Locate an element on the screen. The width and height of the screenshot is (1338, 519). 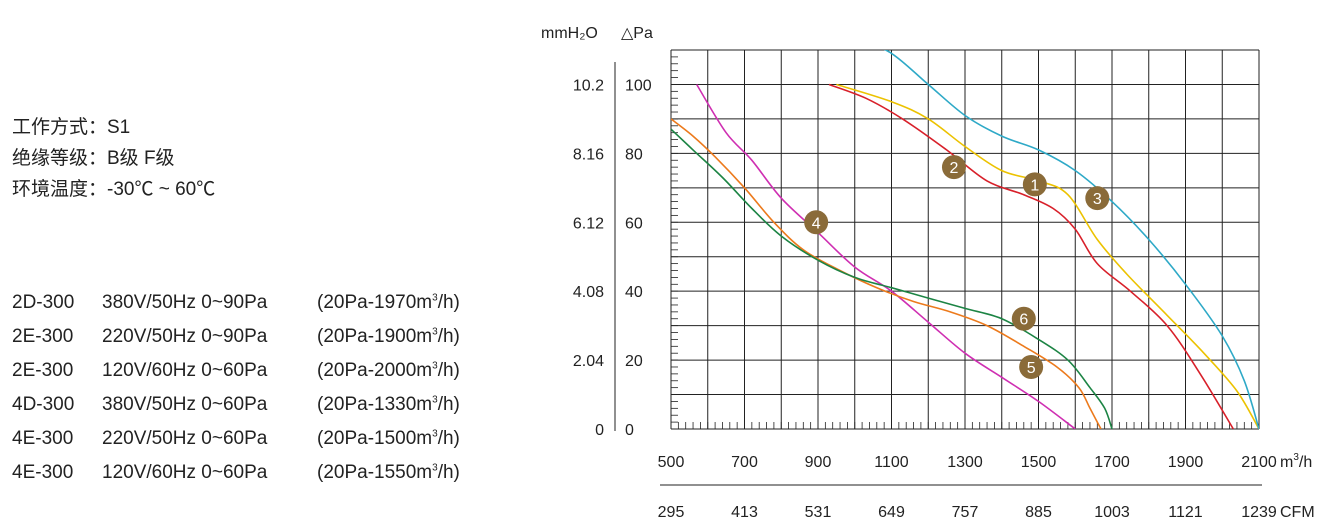
model-row: 2E-300 220V/50Hz 0~90Pa (20Pa-1900m3/h) is located at coordinates (236, 337).